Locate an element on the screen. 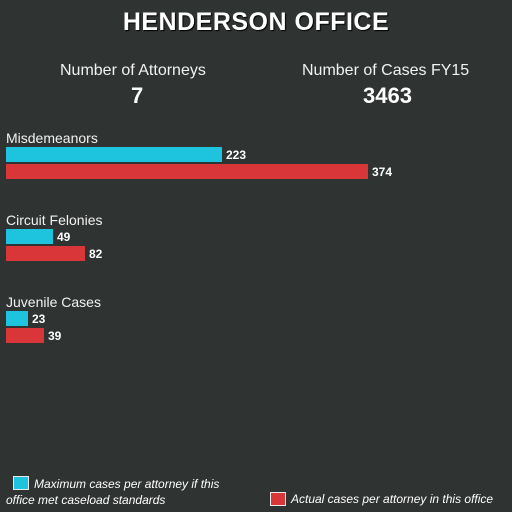 The image size is (512, 512). legend-actual: Actual cases per attorney in this office is located at coordinates (392, 499).